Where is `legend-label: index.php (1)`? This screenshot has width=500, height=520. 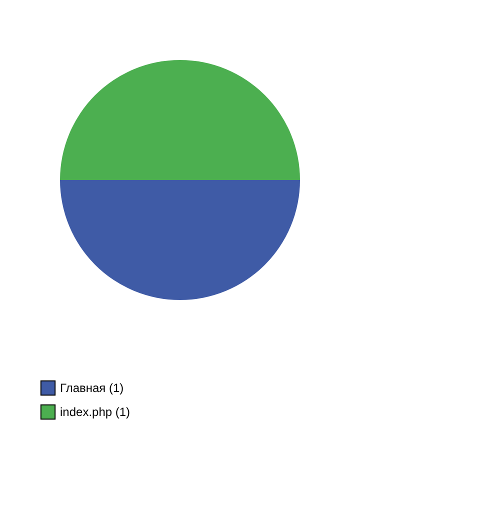
legend-label: index.php (1) is located at coordinates (95, 412).